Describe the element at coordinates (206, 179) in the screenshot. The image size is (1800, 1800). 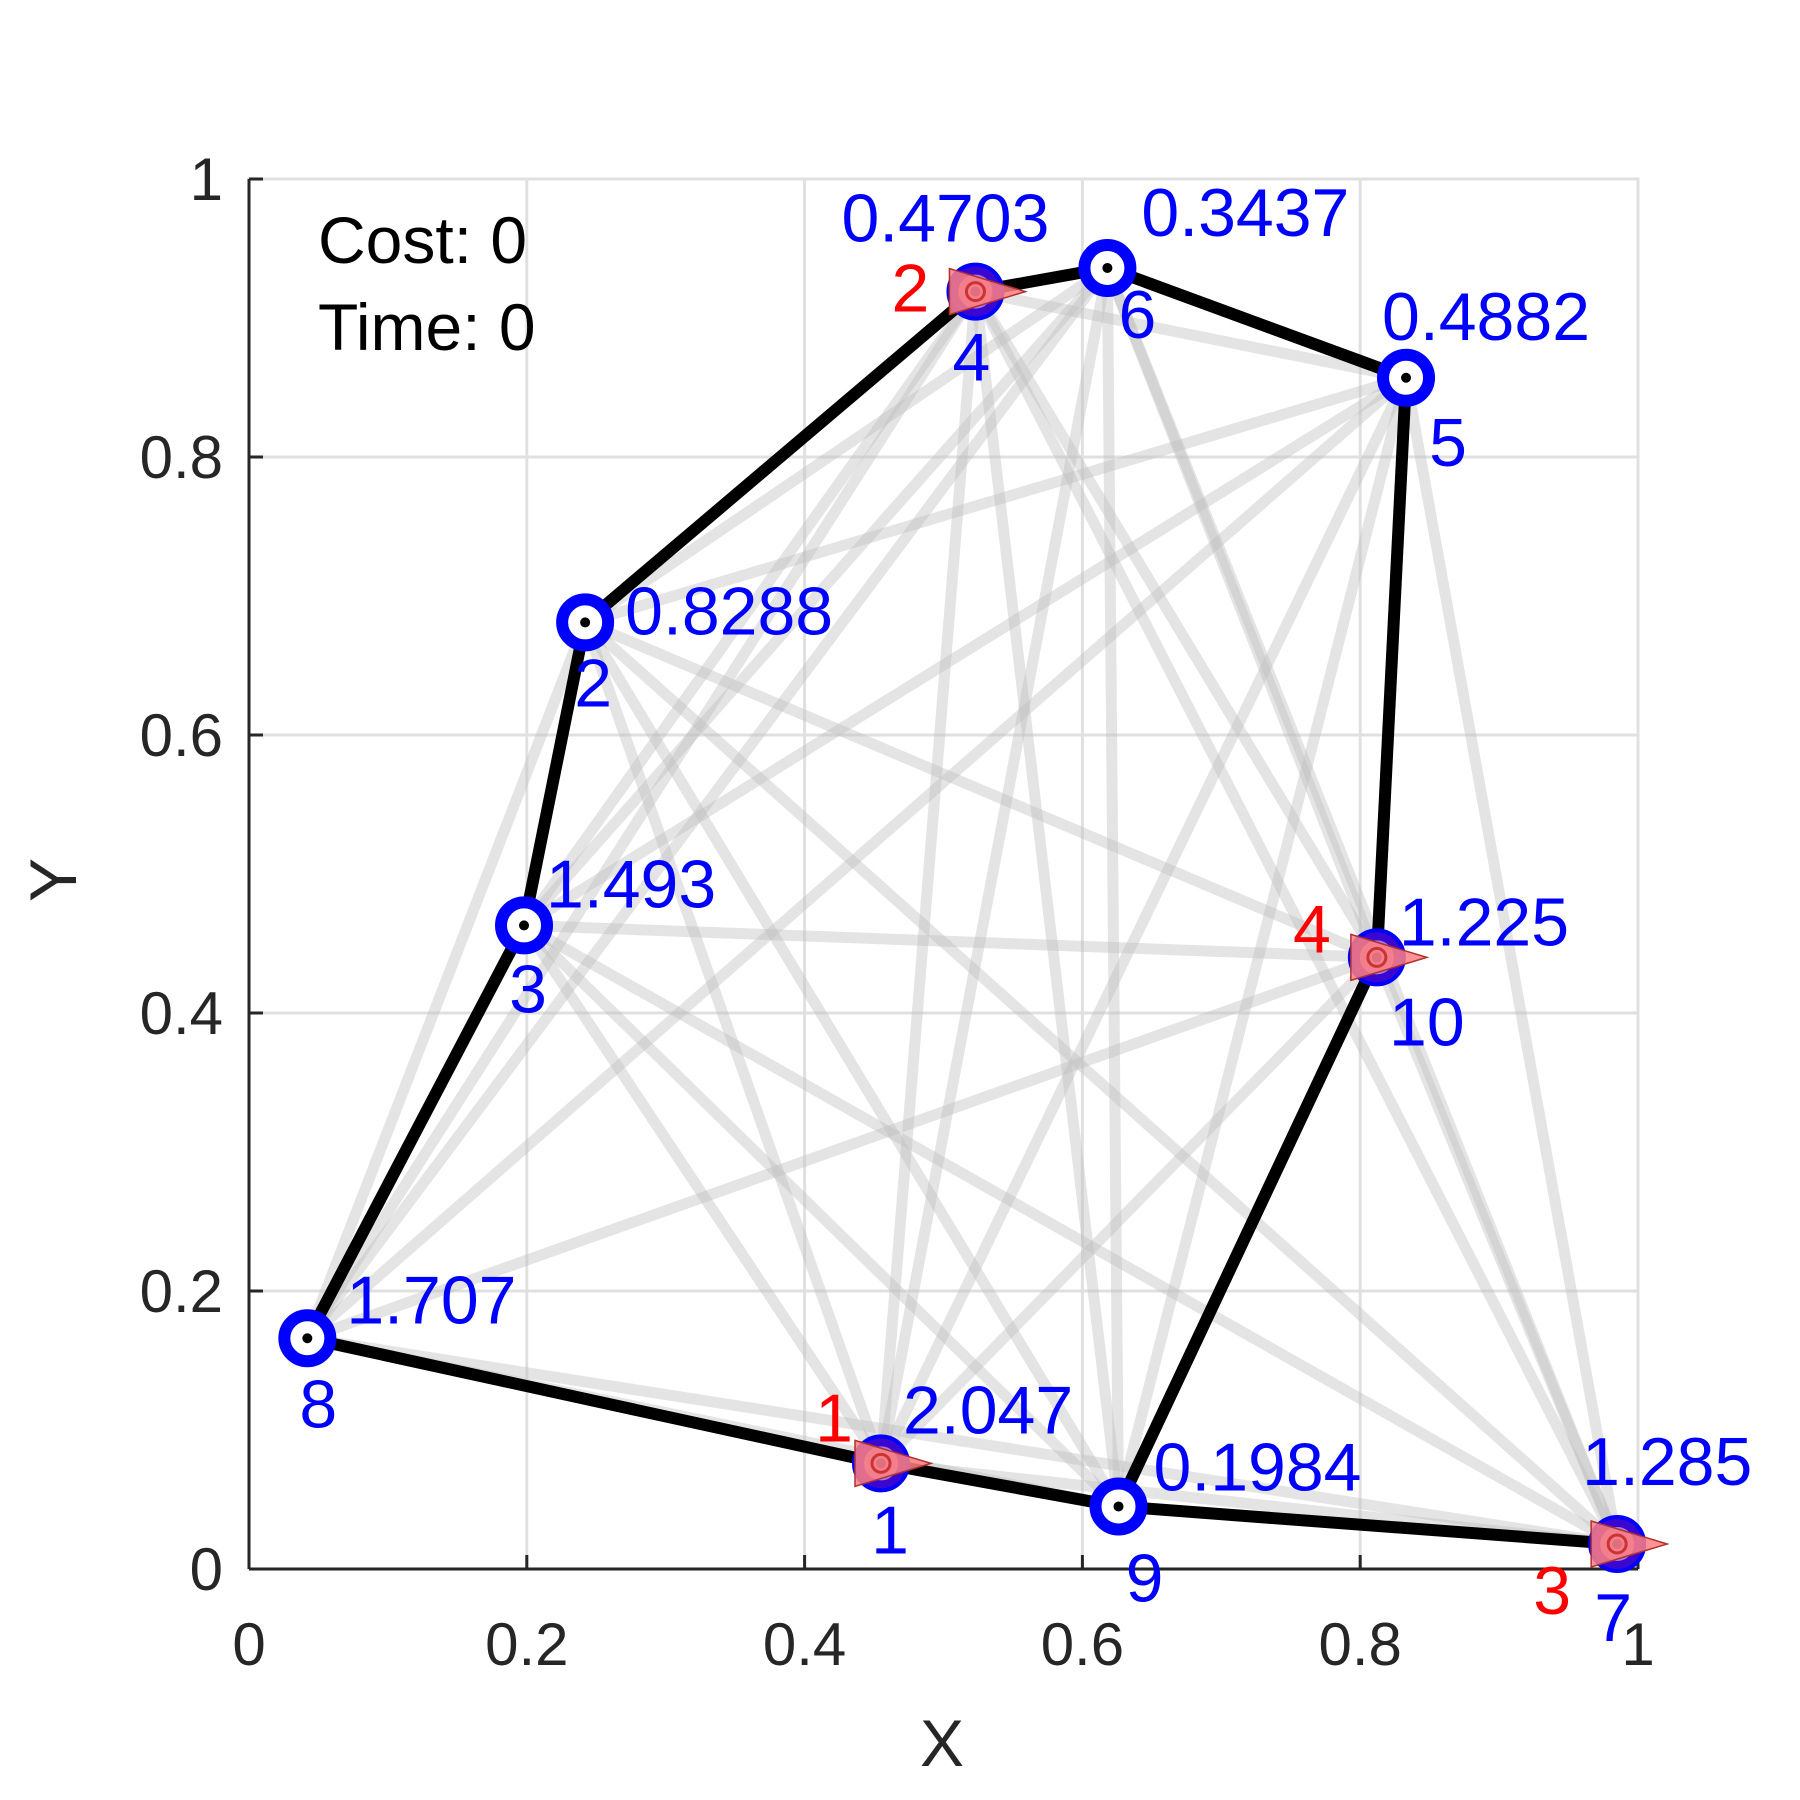
I see `y-tick-label: 1` at that location.